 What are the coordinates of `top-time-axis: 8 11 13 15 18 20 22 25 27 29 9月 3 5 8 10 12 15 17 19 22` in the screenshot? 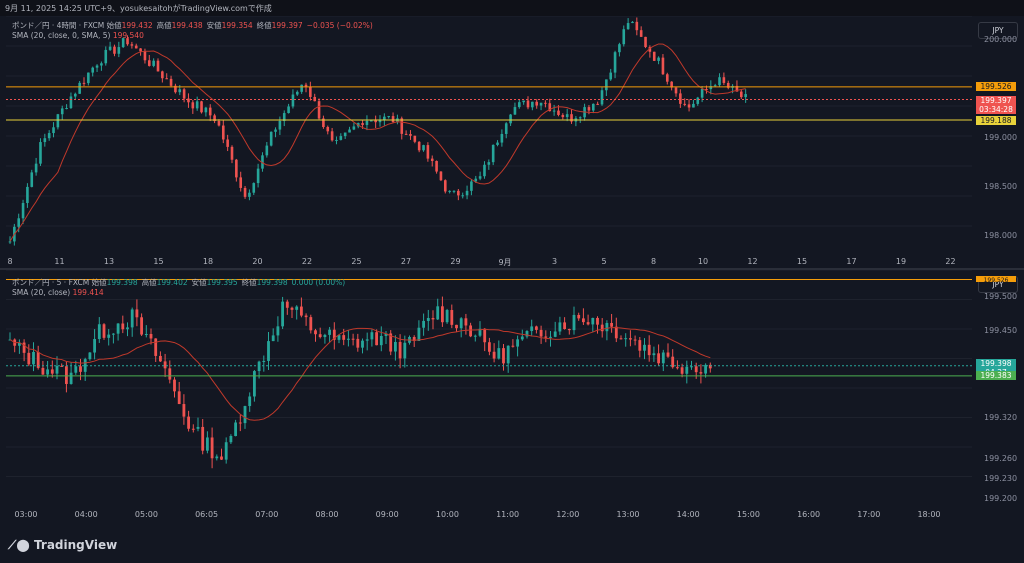 It's located at (489, 262).